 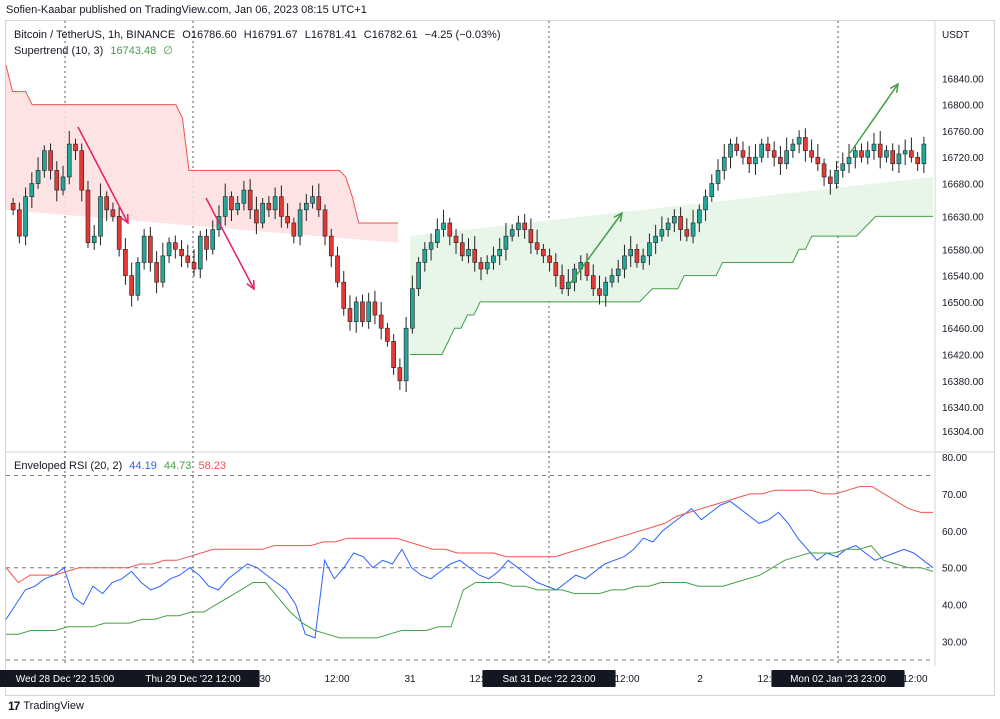 I want to click on x-axis-highlight-label: Mon 02 Jan '23 23:00, so click(x=838, y=679).